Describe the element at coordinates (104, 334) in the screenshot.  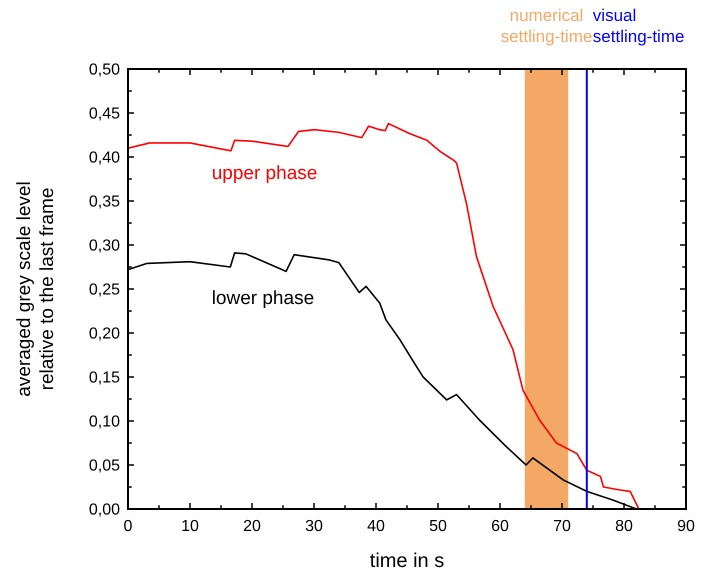
I see `y-tick-label: 0,20` at that location.